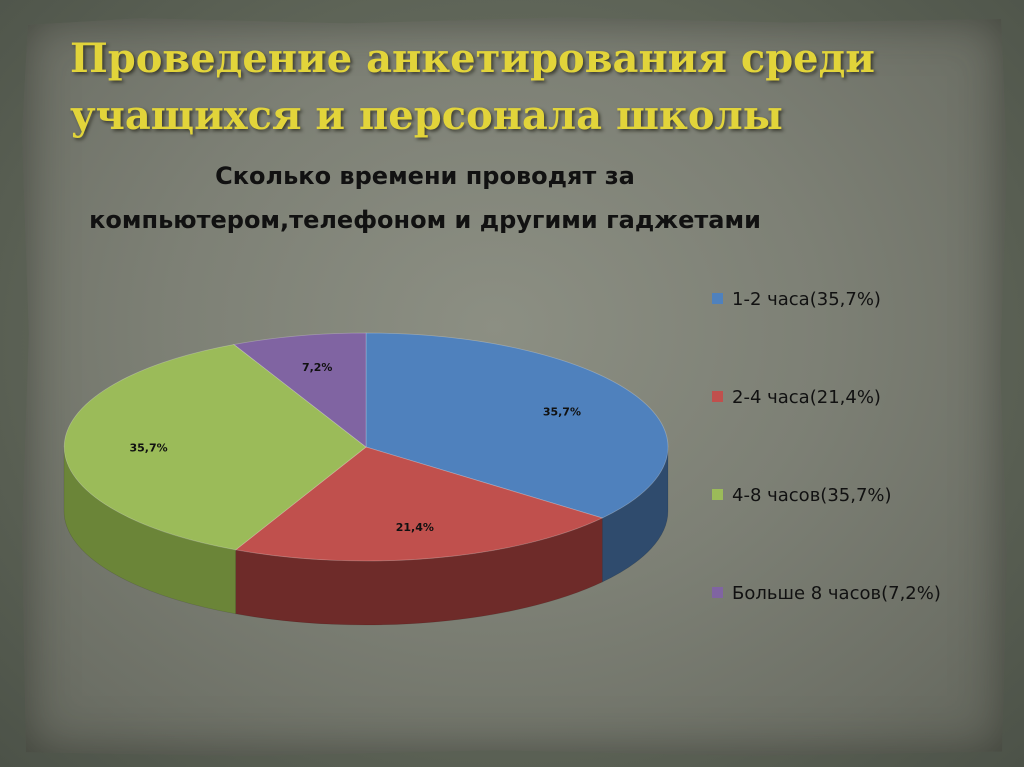  I want to click on pie-side-wall, so click(149, 530).